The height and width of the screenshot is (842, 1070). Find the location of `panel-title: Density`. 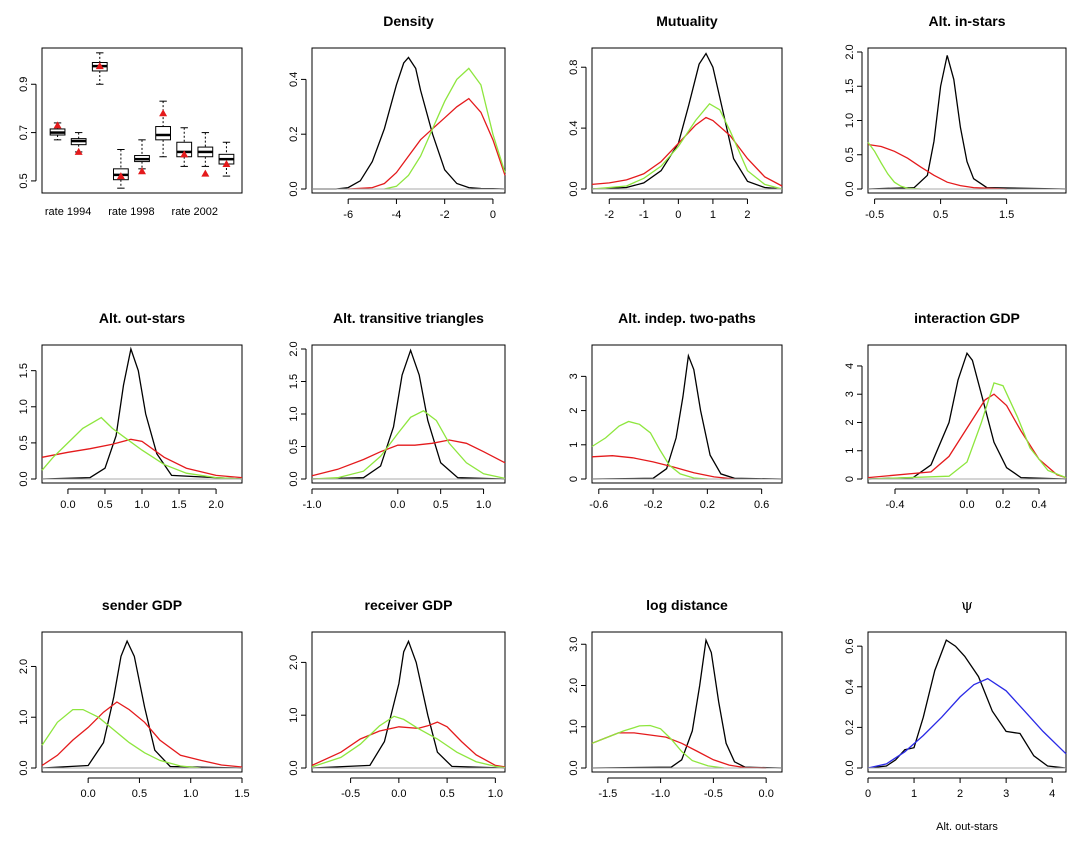

panel-title: Density is located at coordinates (408, 21).